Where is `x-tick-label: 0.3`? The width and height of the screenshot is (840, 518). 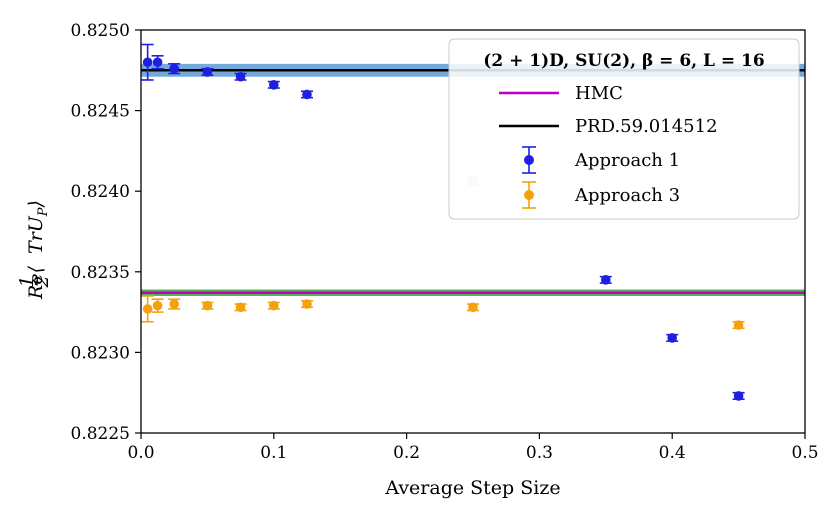 x-tick-label: 0.3 is located at coordinates (539, 453).